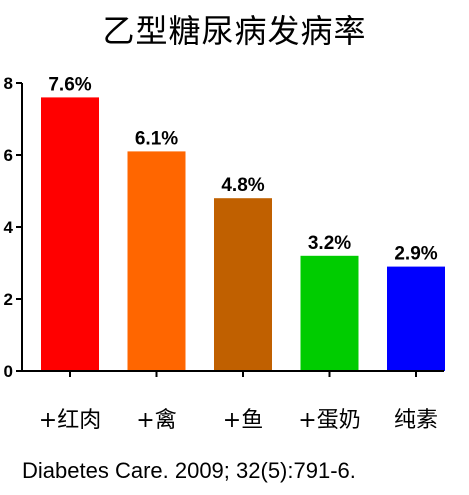 The image size is (469, 495). Describe the element at coordinates (329, 243) in the screenshot. I see `data-label-3: 3.2%` at that location.